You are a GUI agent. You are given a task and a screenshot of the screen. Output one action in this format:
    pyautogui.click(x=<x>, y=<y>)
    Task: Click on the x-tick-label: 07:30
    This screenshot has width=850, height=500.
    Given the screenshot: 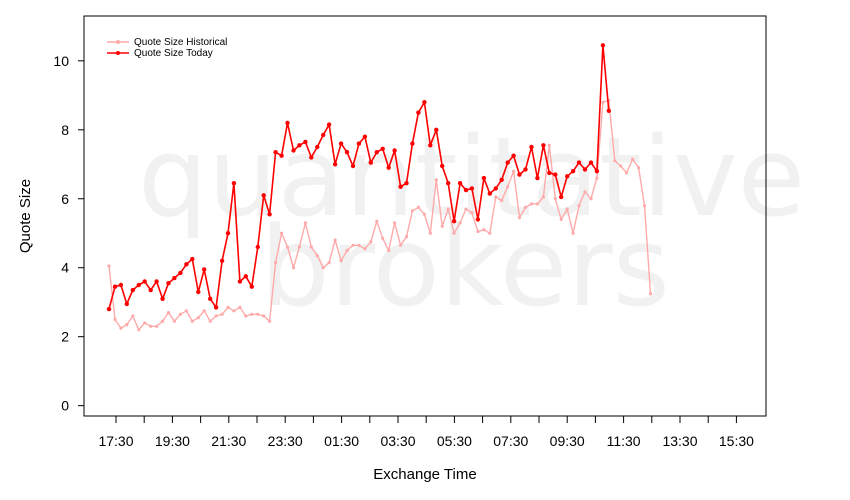 What is the action you would take?
    pyautogui.click(x=510, y=441)
    